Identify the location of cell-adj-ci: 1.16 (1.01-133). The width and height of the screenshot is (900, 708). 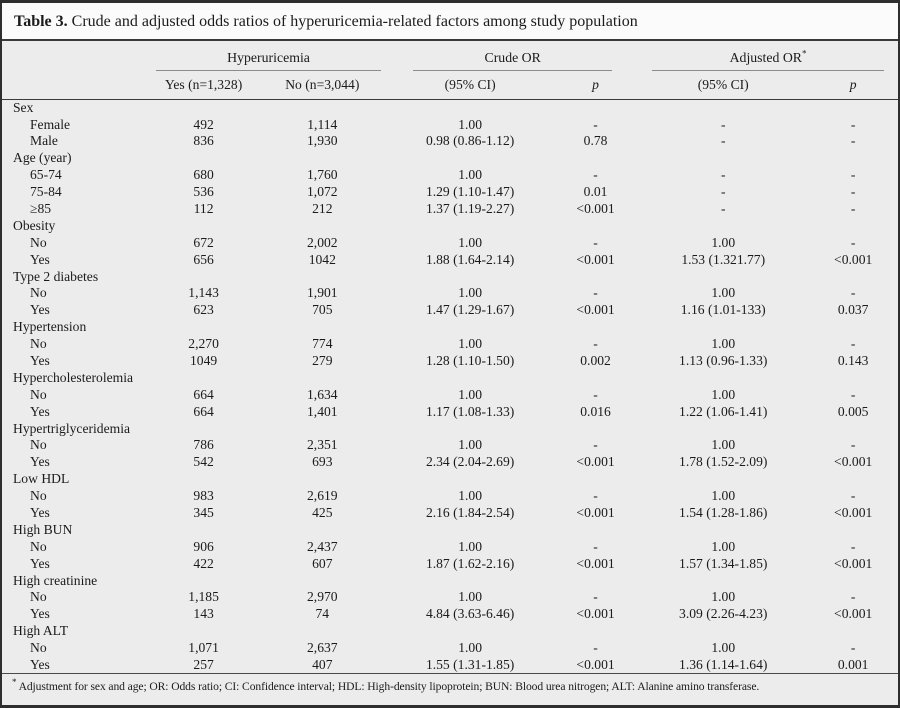
(723, 310).